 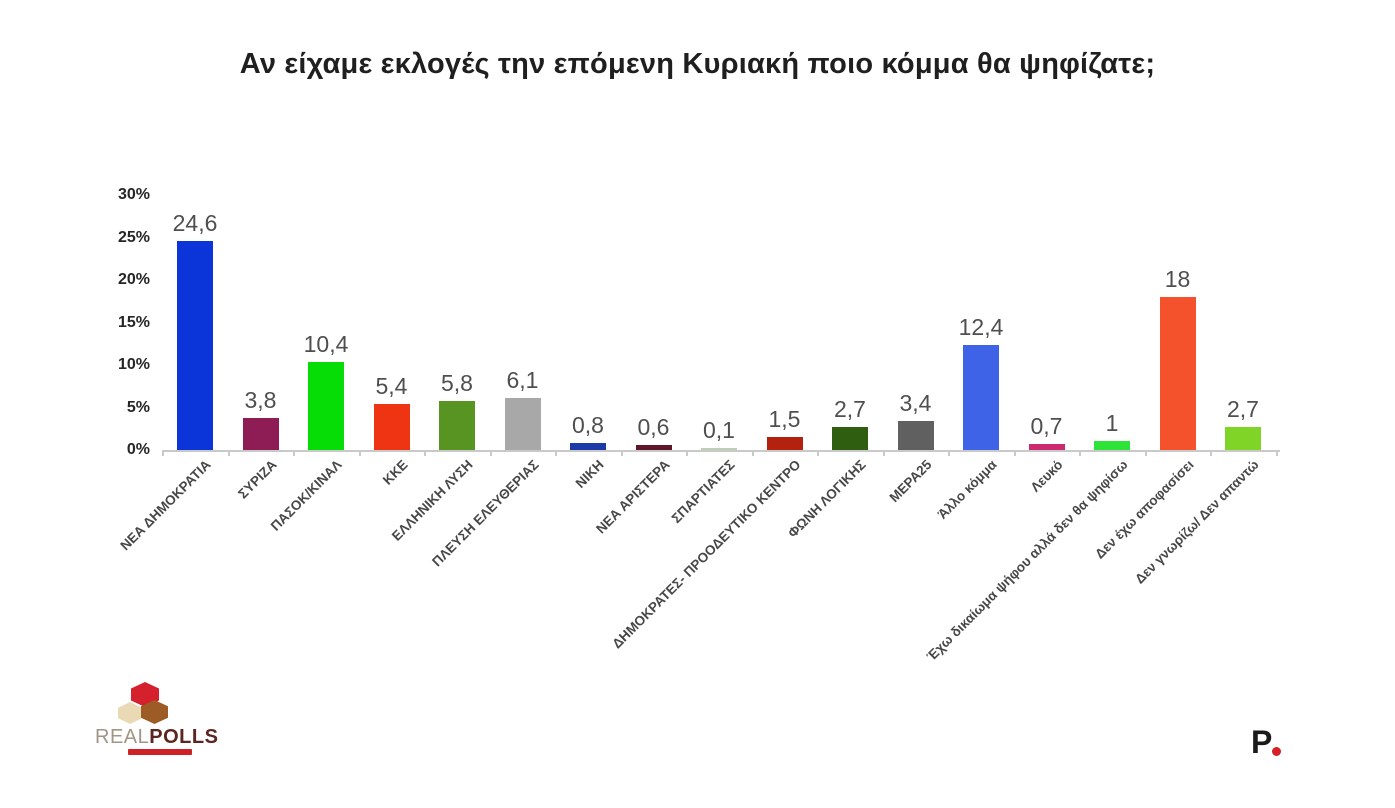 What do you see at coordinates (133, 194) in the screenshot?
I see `y-axis-tick-label: 30%` at bounding box center [133, 194].